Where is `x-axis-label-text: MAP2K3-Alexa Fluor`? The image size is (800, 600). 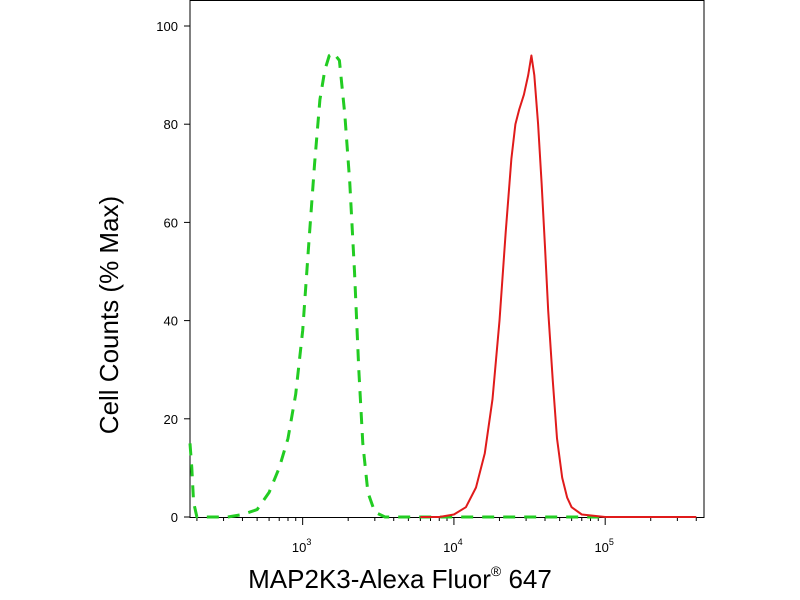 x-axis-label-text: MAP2K3-Alexa Fluor is located at coordinates (369, 579).